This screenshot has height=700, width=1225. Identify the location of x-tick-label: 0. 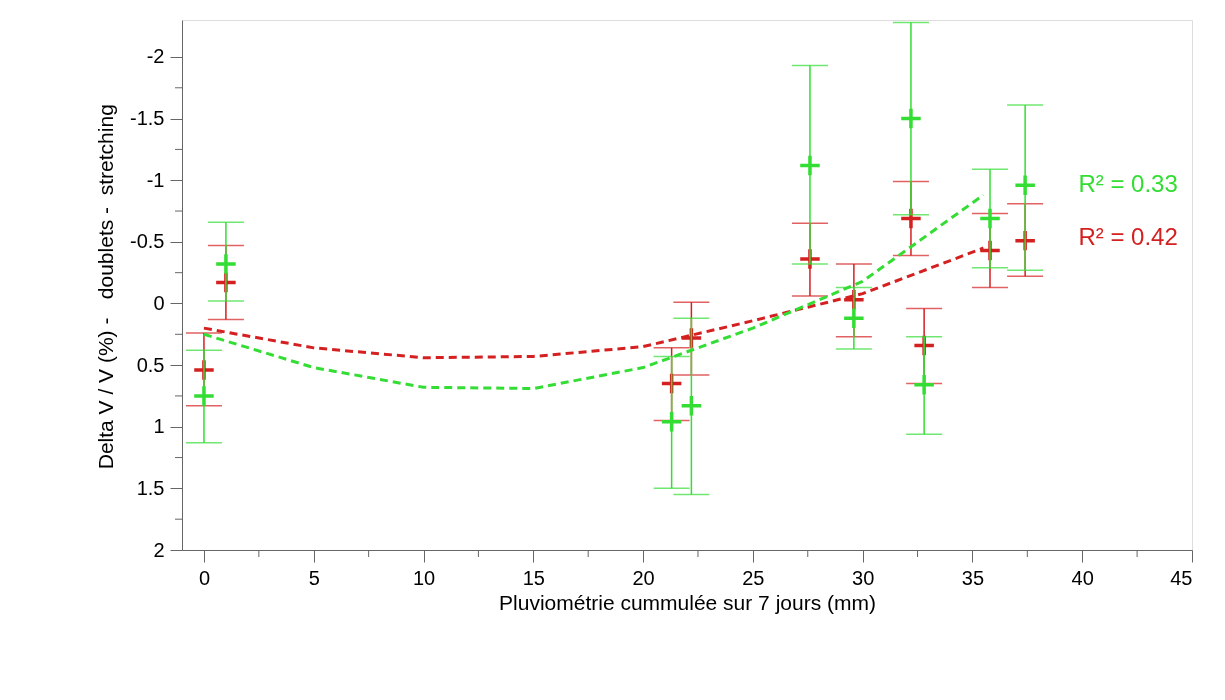
(204, 577).